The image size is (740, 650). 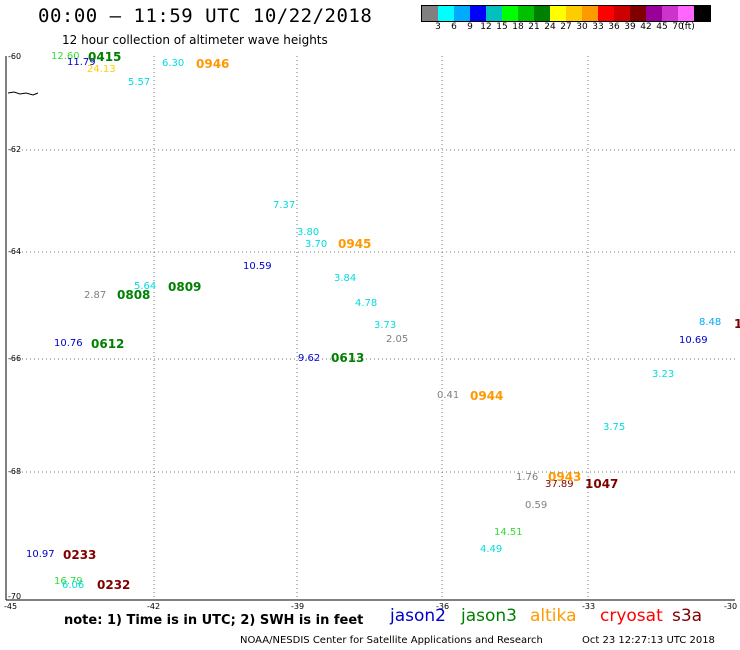 What do you see at coordinates (518, 27) in the screenshot?
I see `legend-tick-label: 18` at bounding box center [518, 27].